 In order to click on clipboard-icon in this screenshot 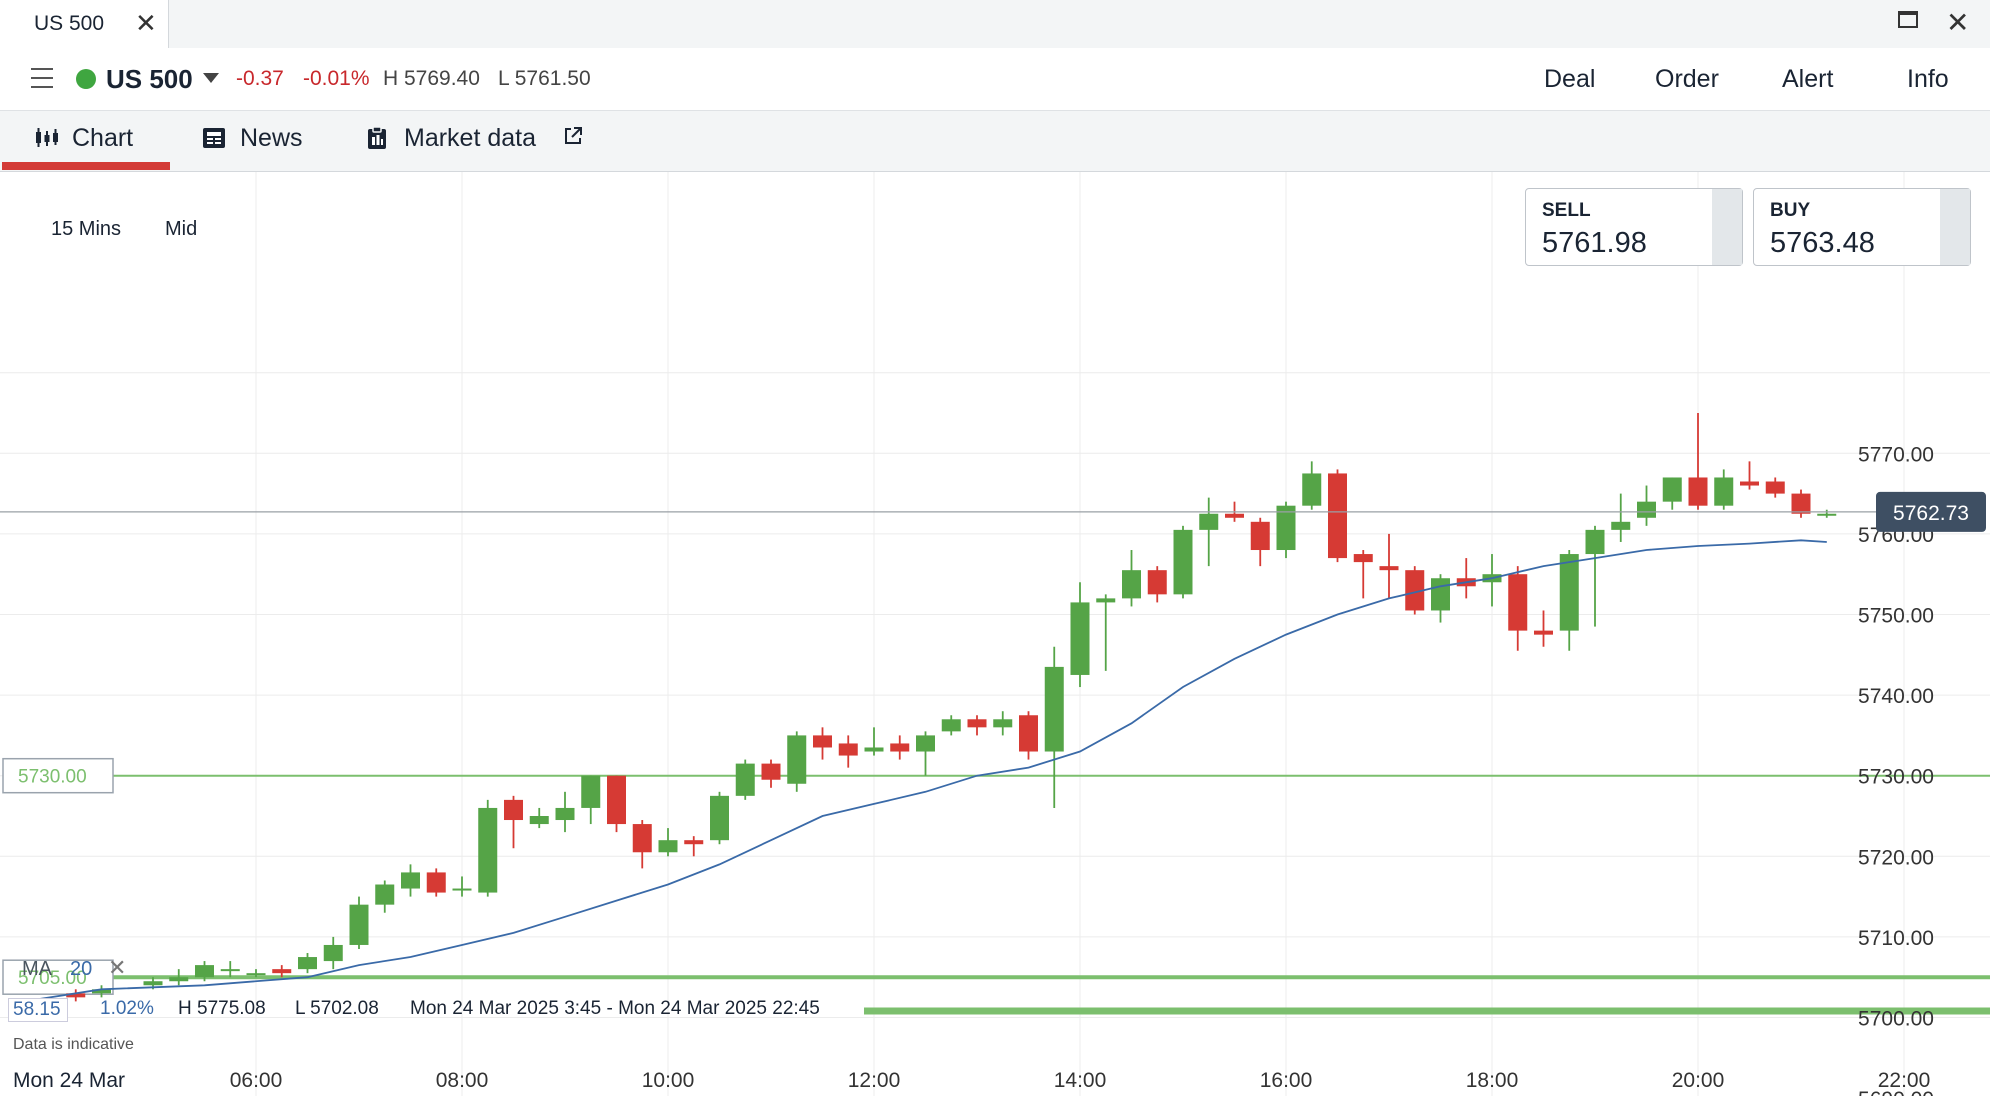, I will do `click(377, 137)`.